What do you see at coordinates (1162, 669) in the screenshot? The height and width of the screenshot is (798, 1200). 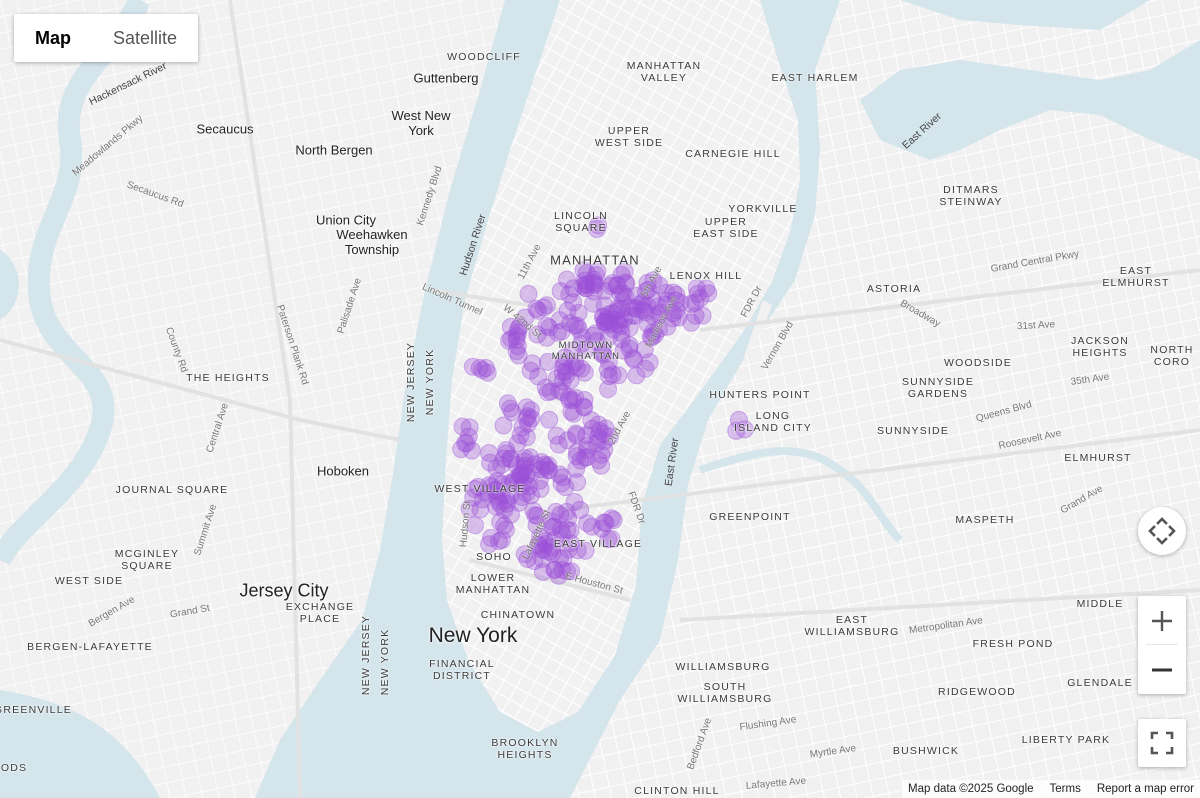 I see `zoom-out-button` at bounding box center [1162, 669].